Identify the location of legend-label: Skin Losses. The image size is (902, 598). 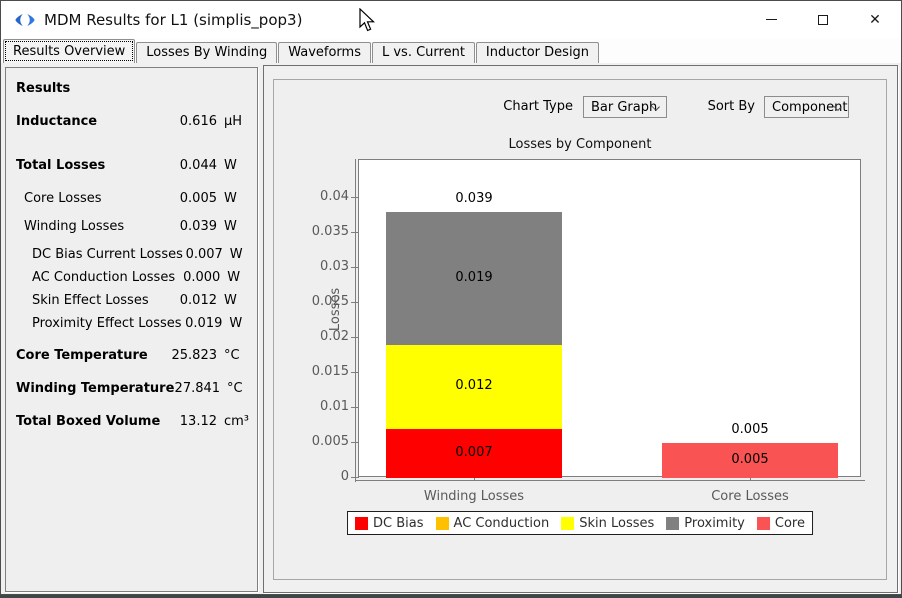
(617, 523).